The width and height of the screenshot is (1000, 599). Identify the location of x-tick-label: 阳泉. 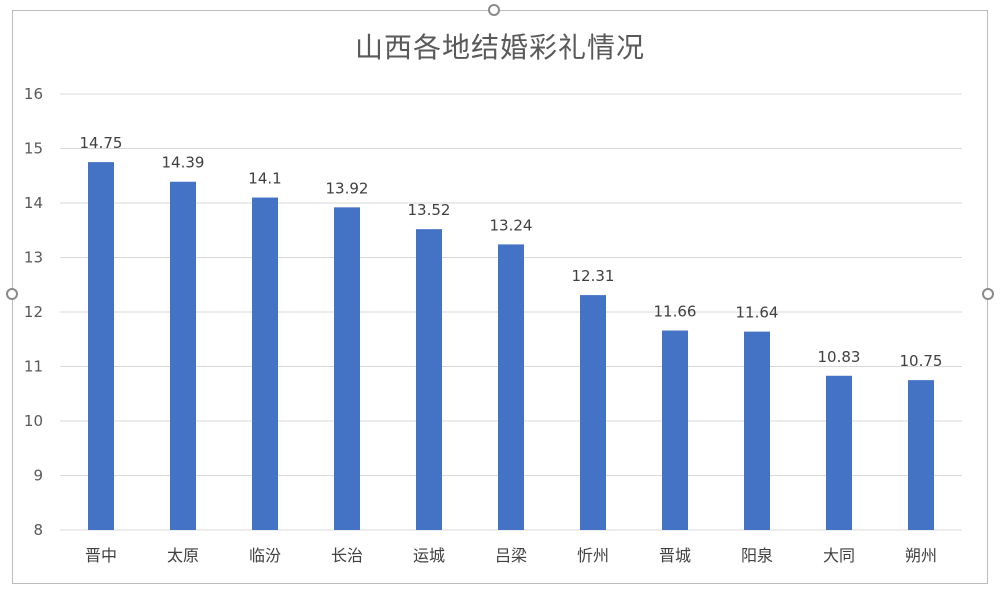
(757, 555).